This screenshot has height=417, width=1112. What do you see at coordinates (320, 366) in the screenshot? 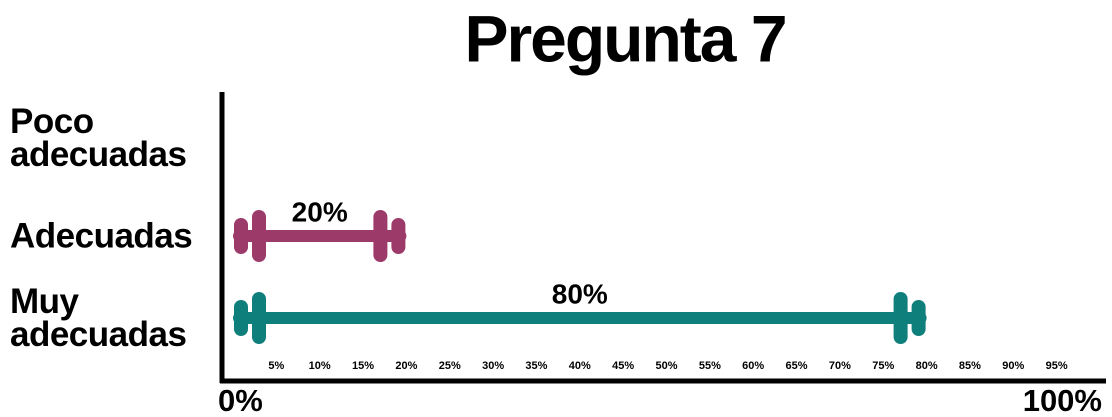
I see `x-tick-label: 10%` at bounding box center [320, 366].